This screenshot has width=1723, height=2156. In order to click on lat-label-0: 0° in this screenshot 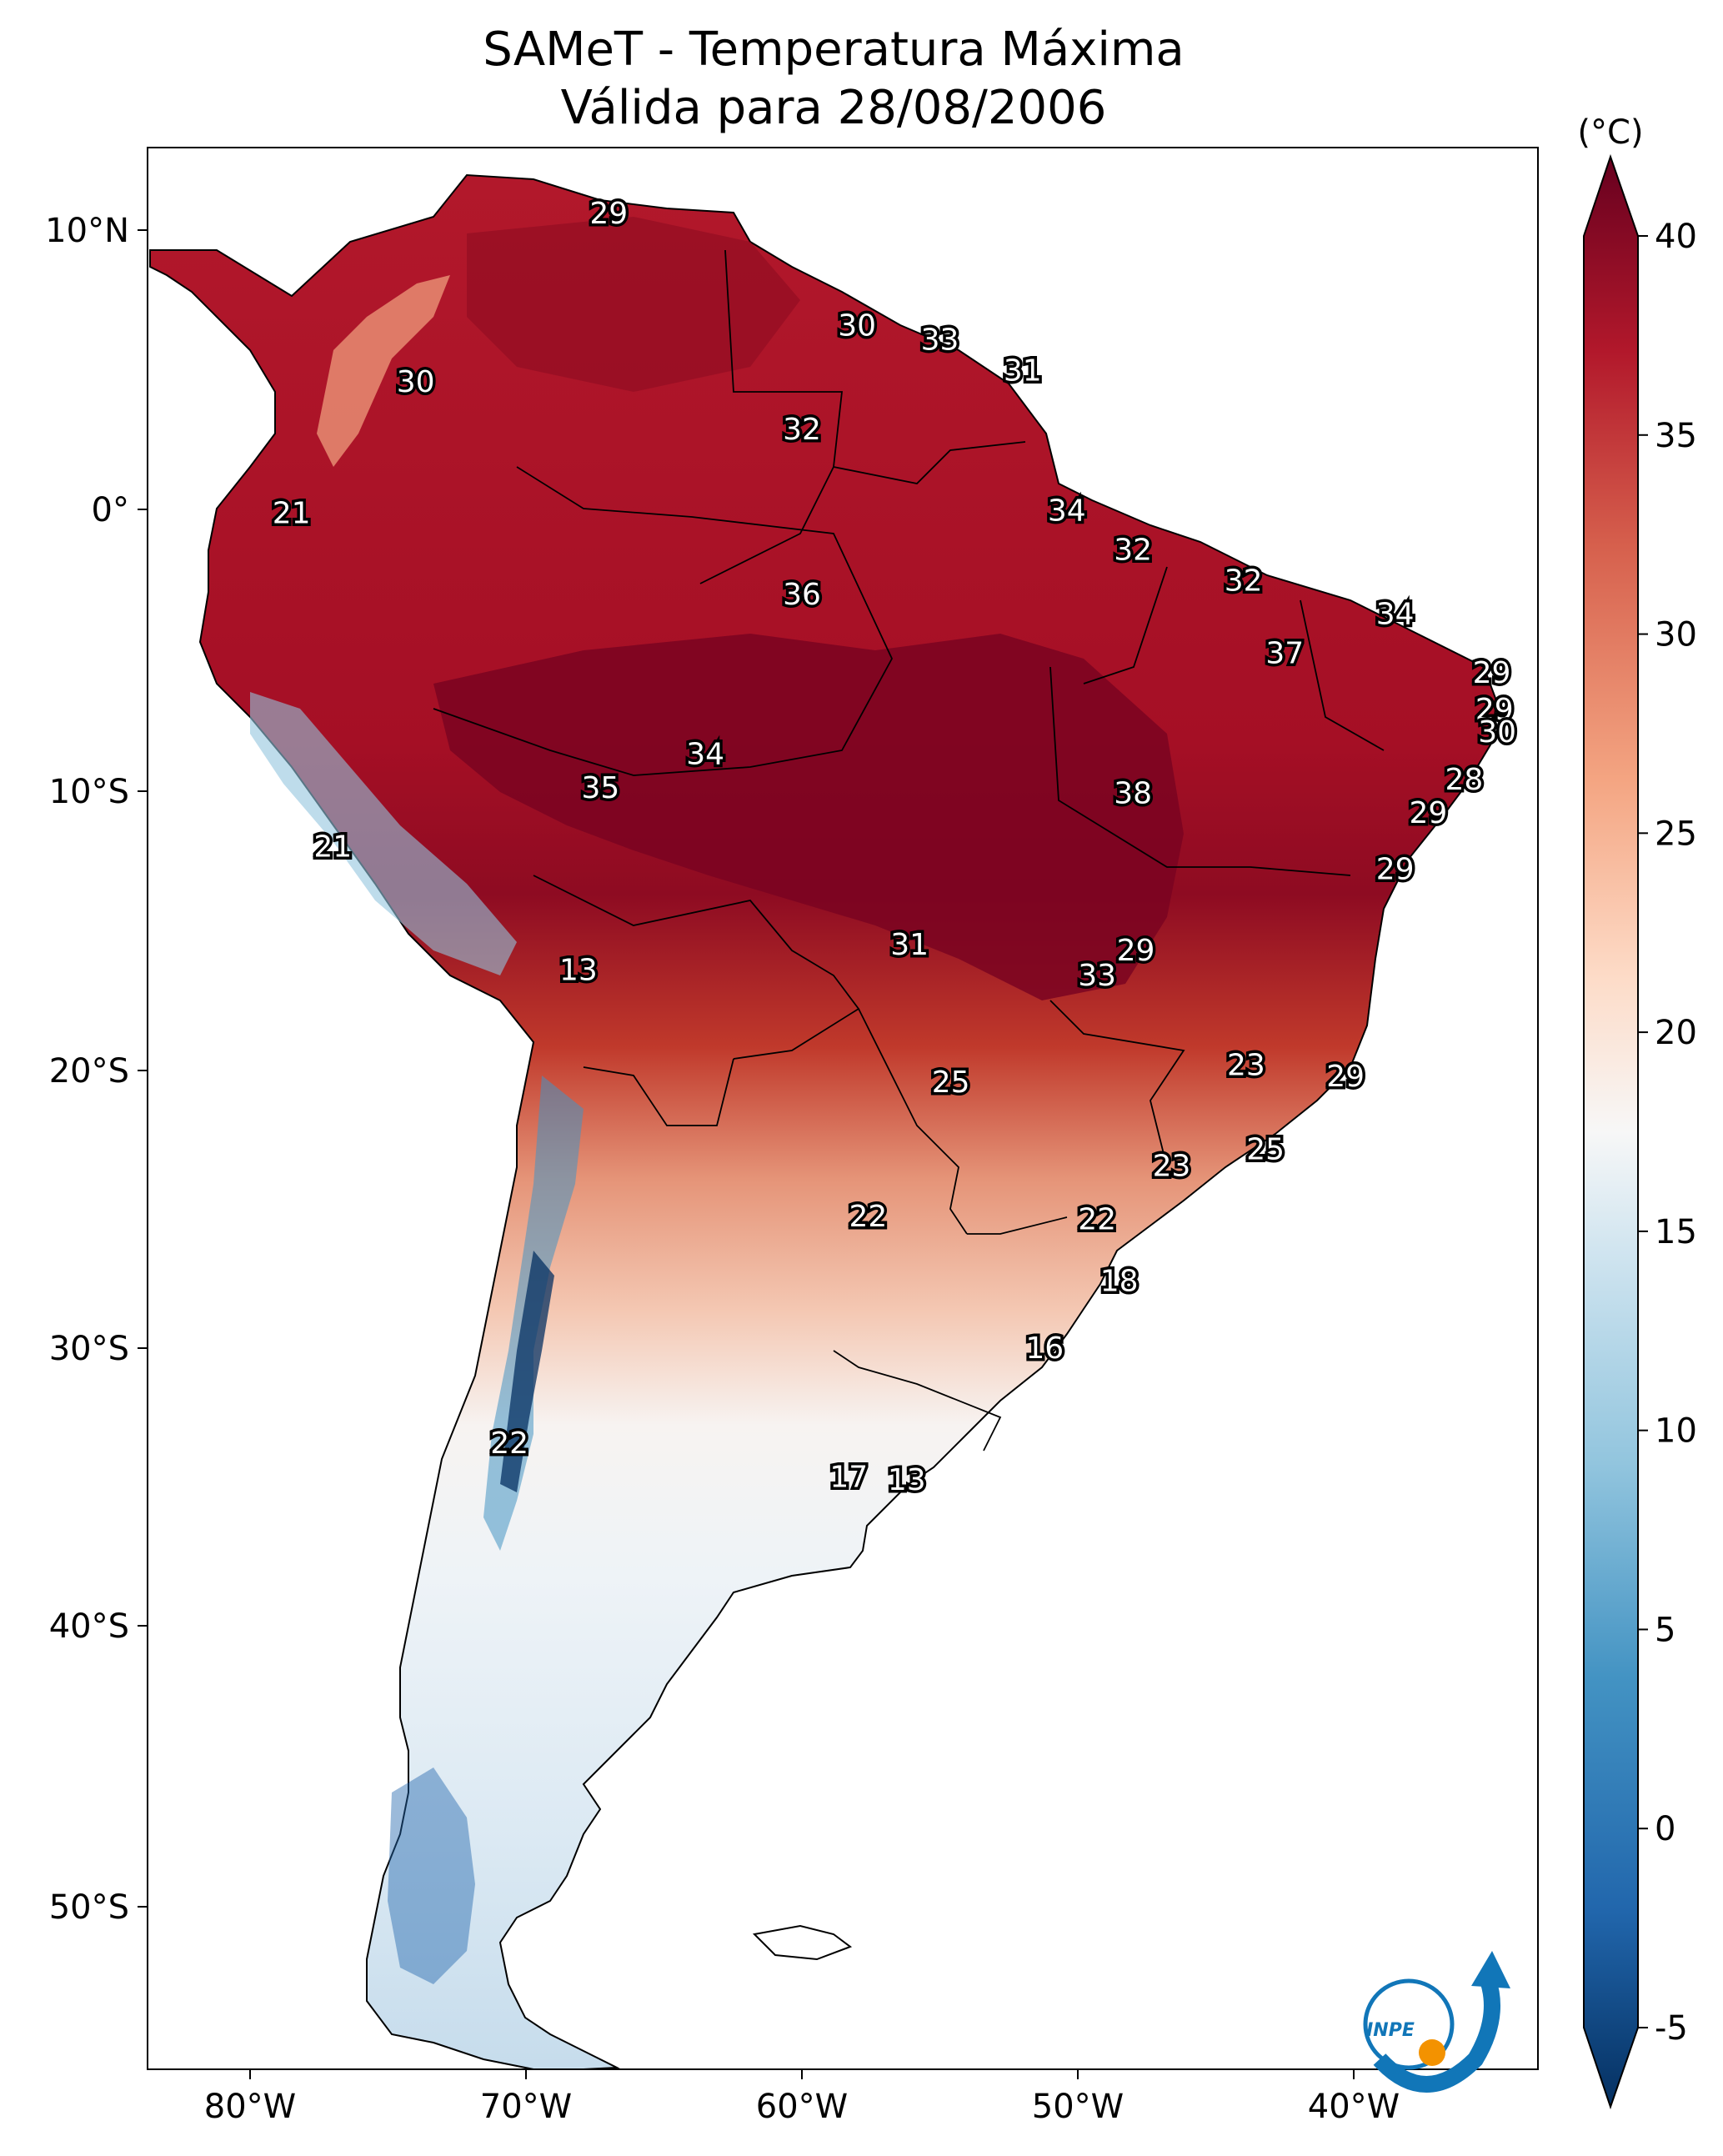, I will do `click(110, 510)`.